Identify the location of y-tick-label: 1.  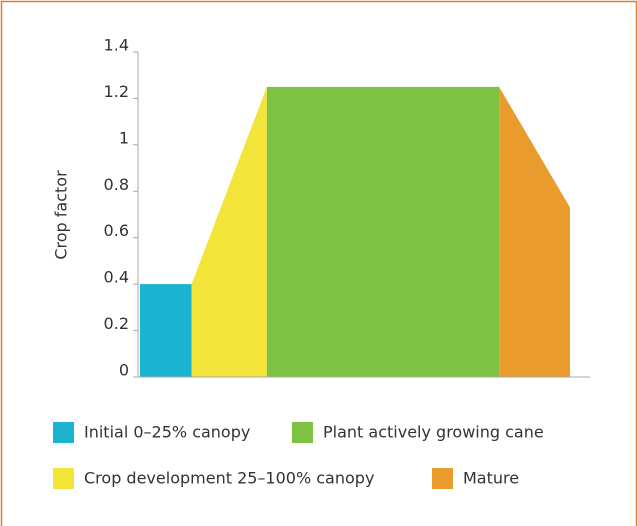
(124, 137).